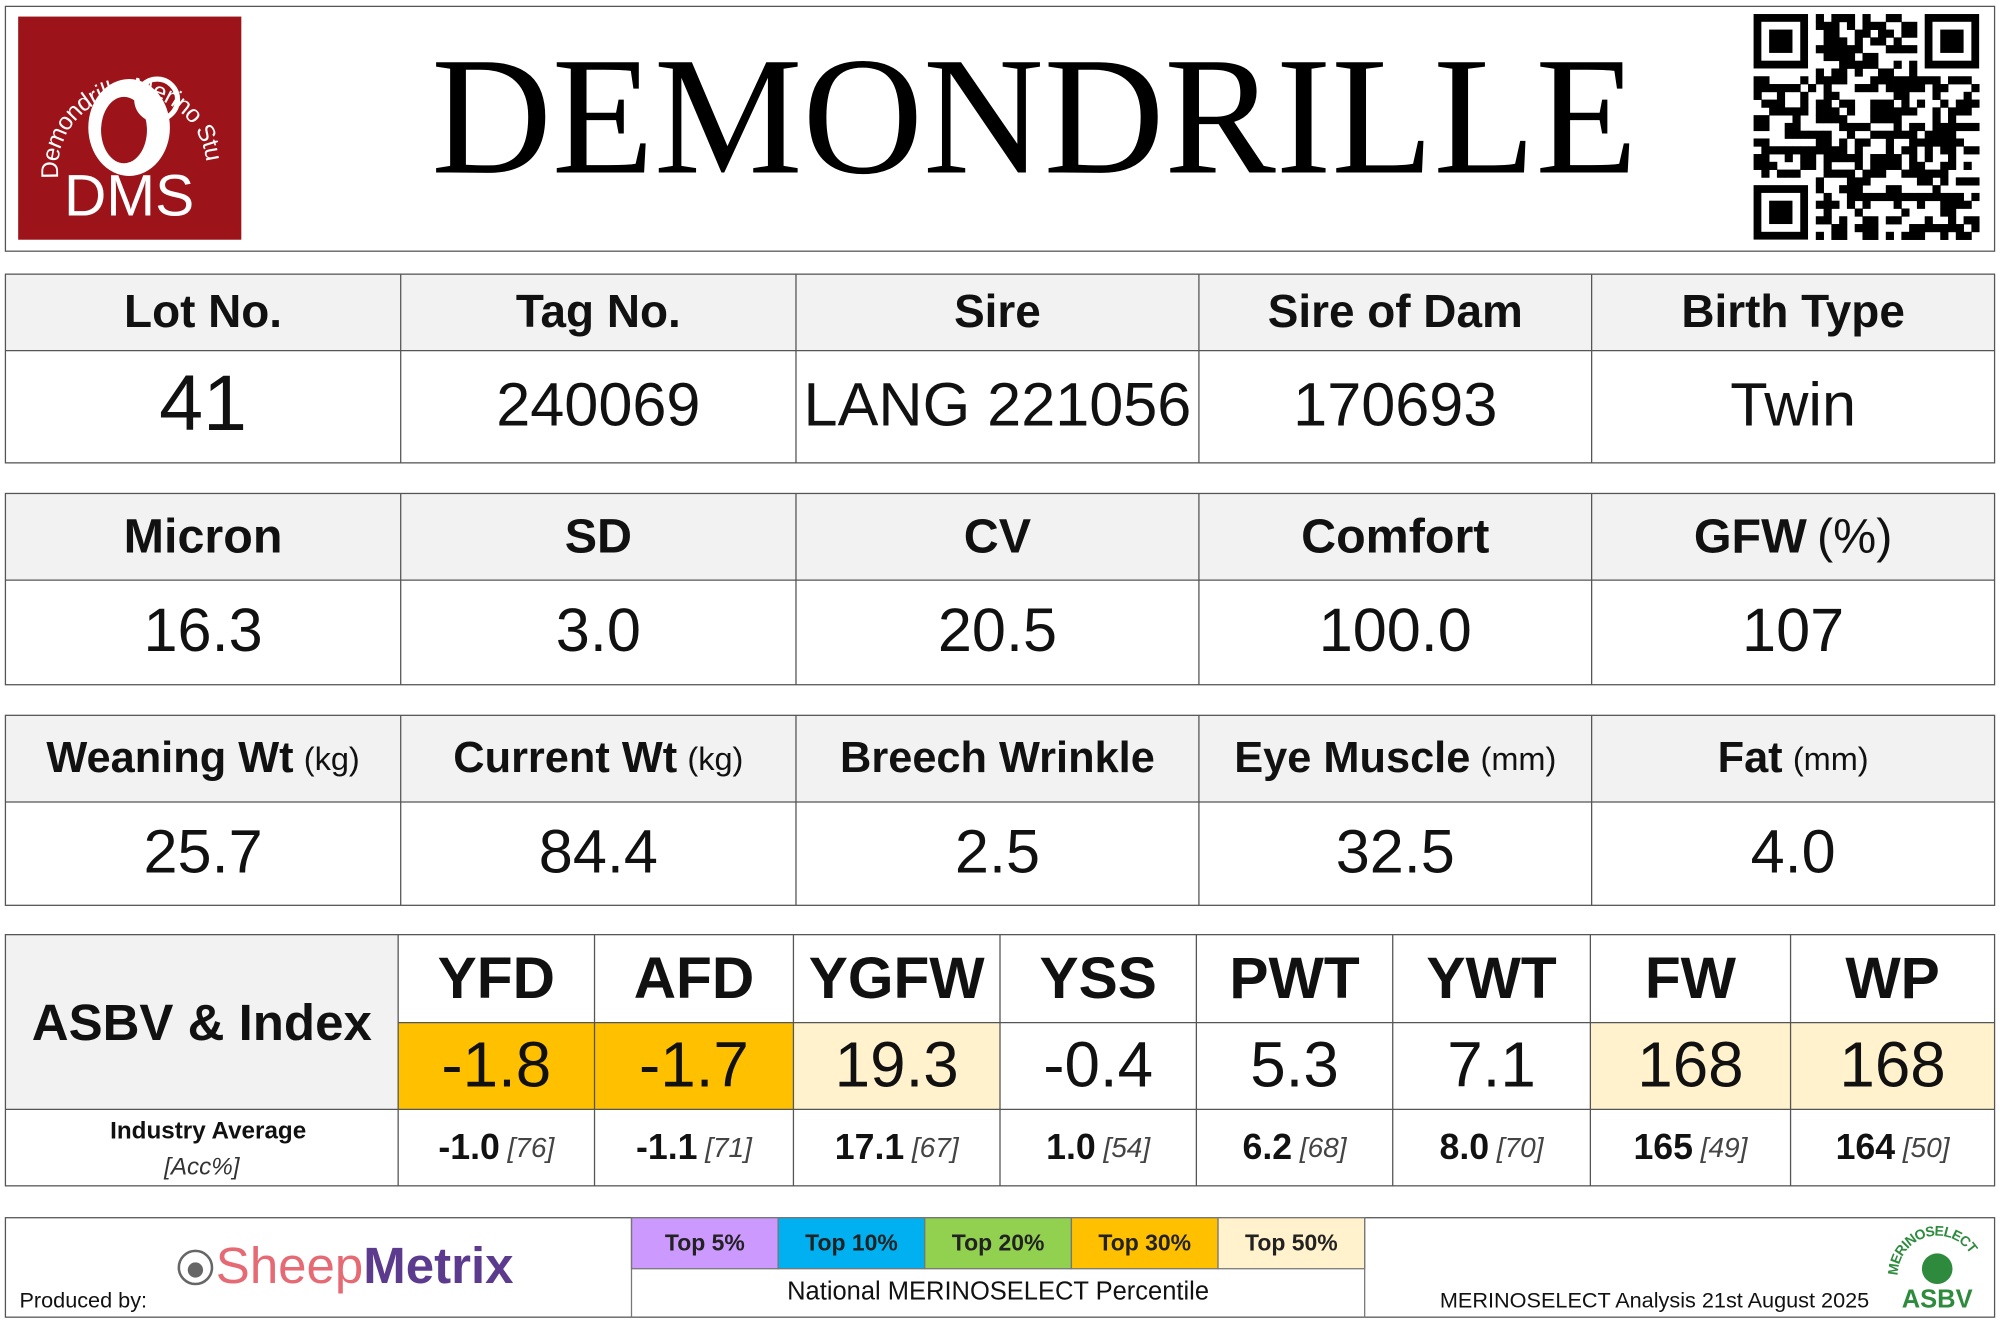 The height and width of the screenshot is (1321, 2000). What do you see at coordinates (565, 759) in the screenshot?
I see `header-label: Current Wt` at bounding box center [565, 759].